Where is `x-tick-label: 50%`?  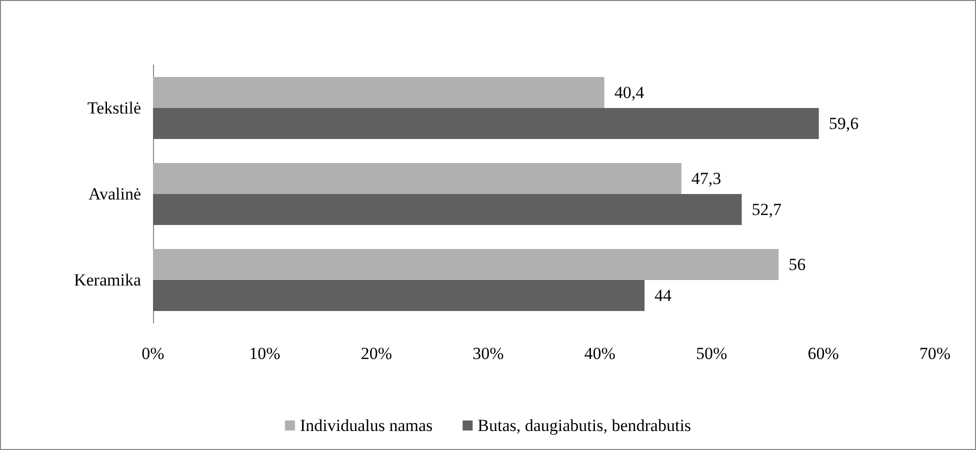 x-tick-label: 50% is located at coordinates (712, 353).